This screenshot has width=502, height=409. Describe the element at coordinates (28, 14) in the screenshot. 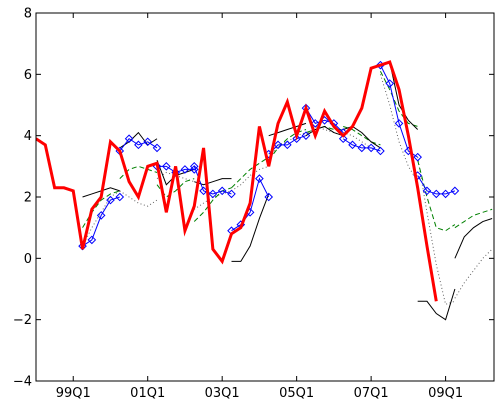

I see `y-tick-label: 8` at that location.